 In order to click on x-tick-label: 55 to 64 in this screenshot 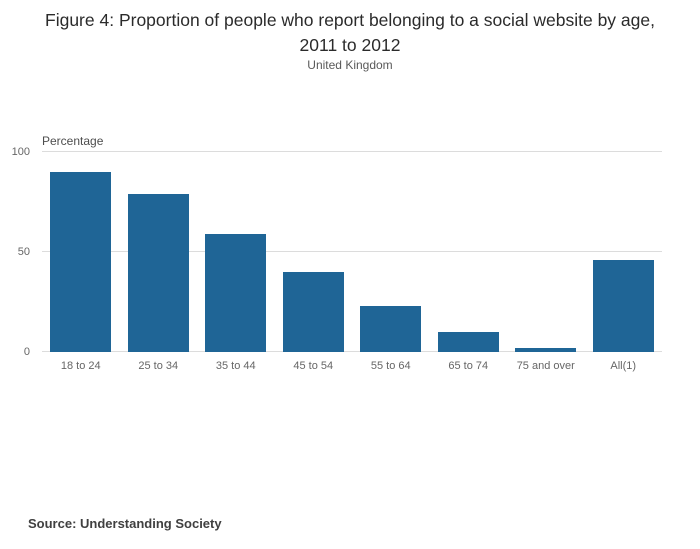, I will do `click(390, 366)`.